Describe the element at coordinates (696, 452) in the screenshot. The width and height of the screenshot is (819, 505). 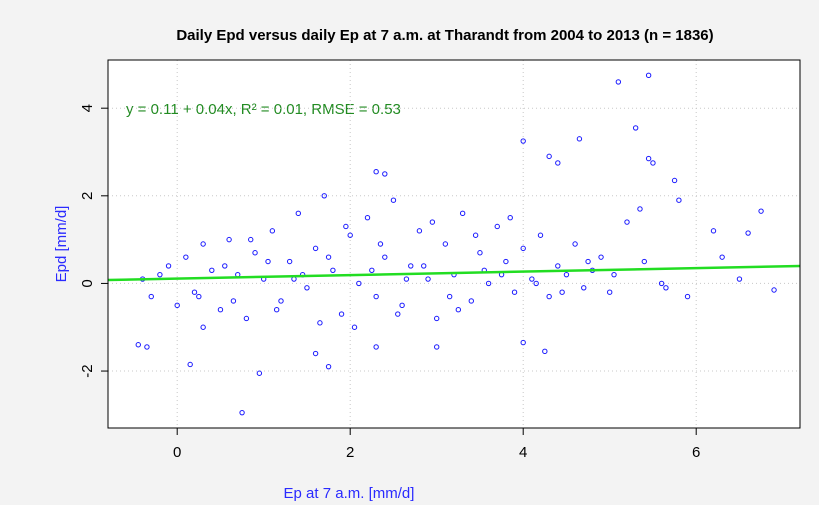
I see `x-tick-label: 6` at that location.